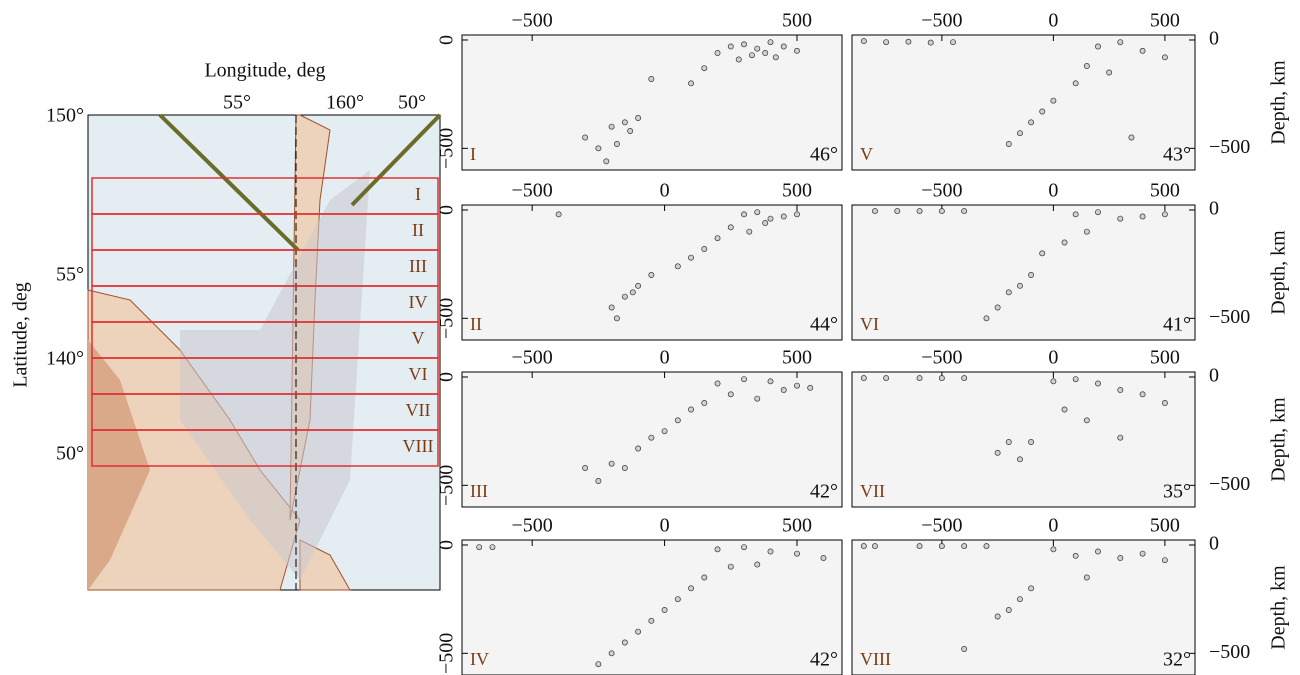 This screenshot has height=675, width=1300. What do you see at coordinates (418, 446) in the screenshot?
I see `strip-label: VIII` at bounding box center [418, 446].